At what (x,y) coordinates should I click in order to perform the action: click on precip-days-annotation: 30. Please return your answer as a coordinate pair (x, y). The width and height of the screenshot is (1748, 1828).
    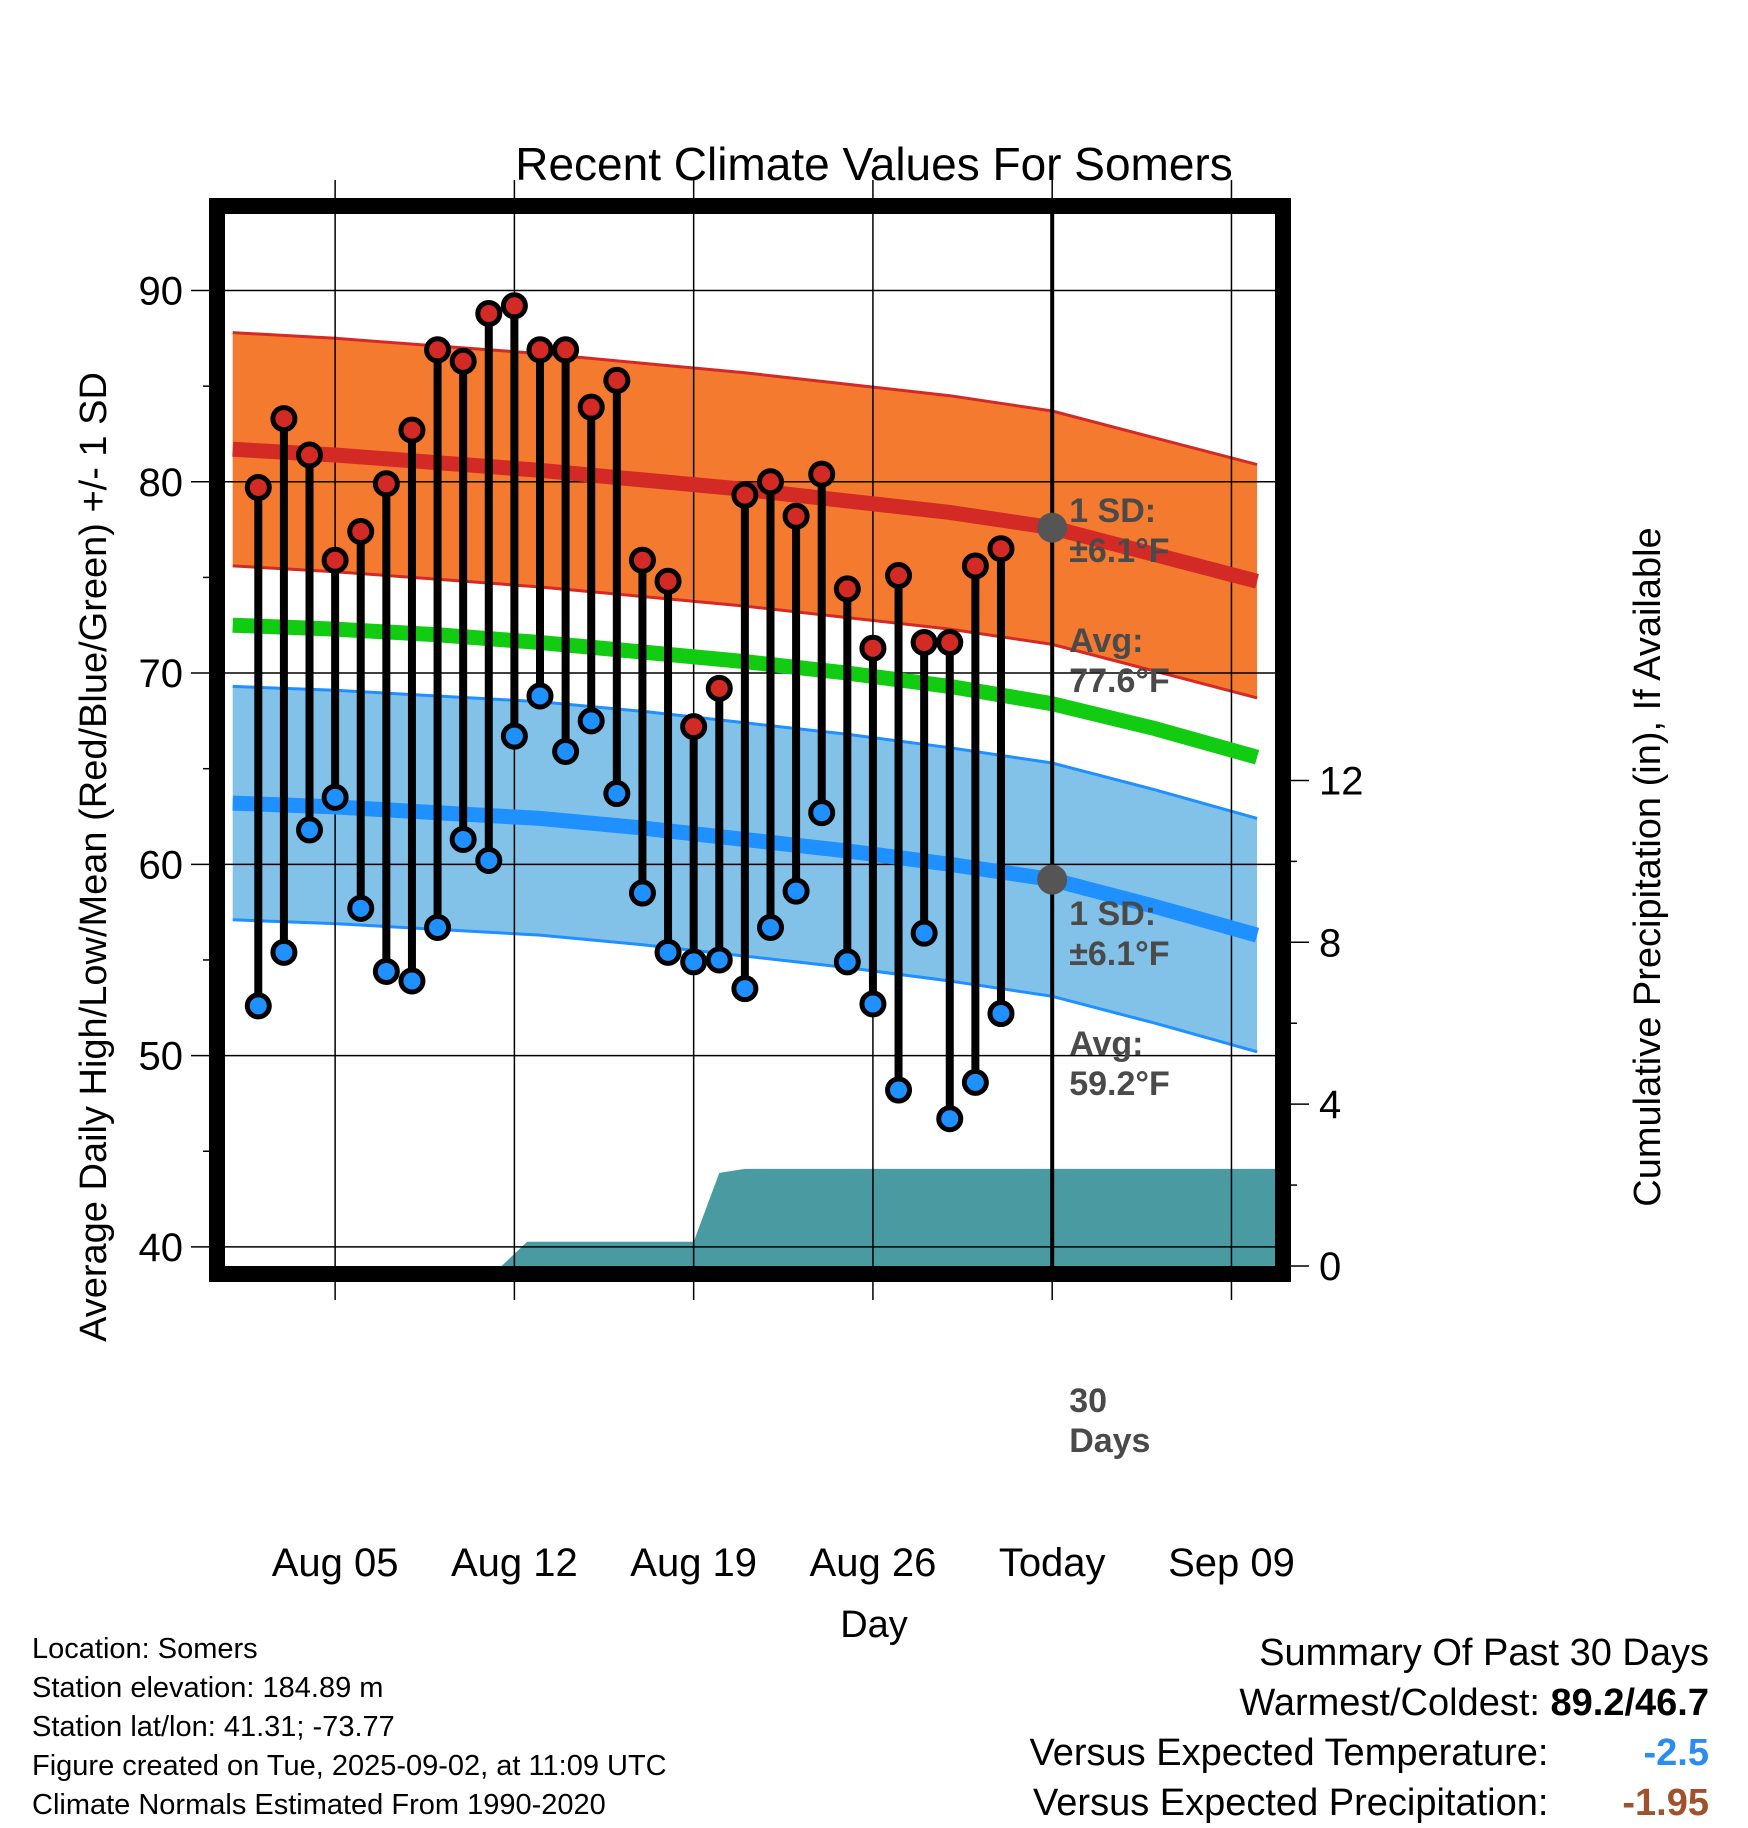
    Looking at the image, I should click on (1088, 1401).